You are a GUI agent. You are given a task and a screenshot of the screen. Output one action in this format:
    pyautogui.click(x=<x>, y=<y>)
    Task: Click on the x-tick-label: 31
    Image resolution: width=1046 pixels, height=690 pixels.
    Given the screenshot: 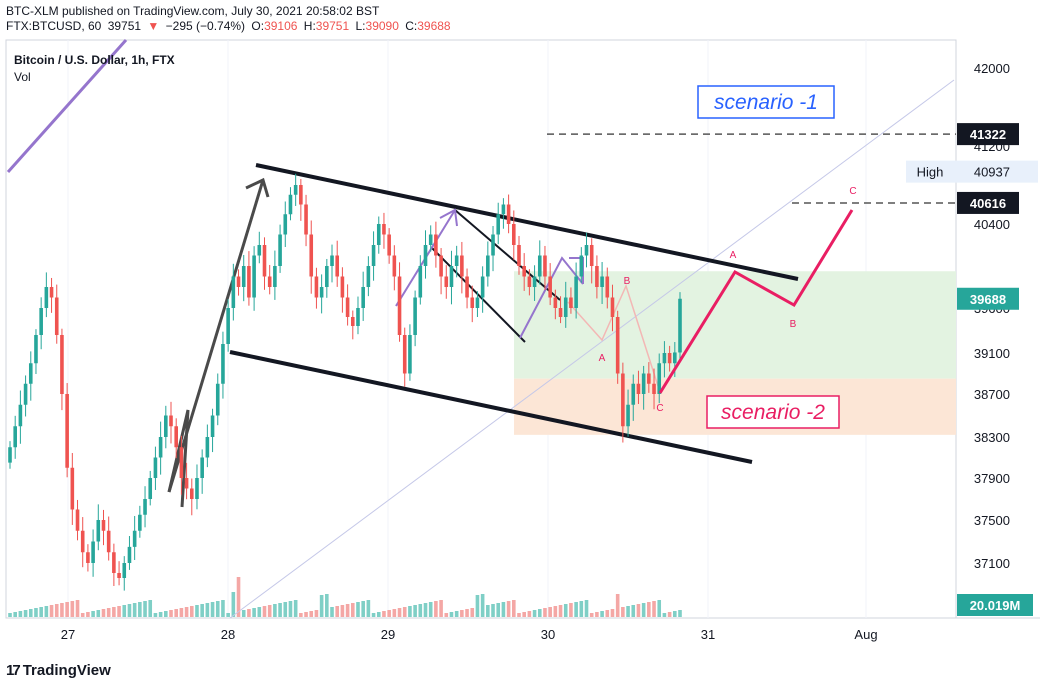 What is the action you would take?
    pyautogui.click(x=708, y=634)
    